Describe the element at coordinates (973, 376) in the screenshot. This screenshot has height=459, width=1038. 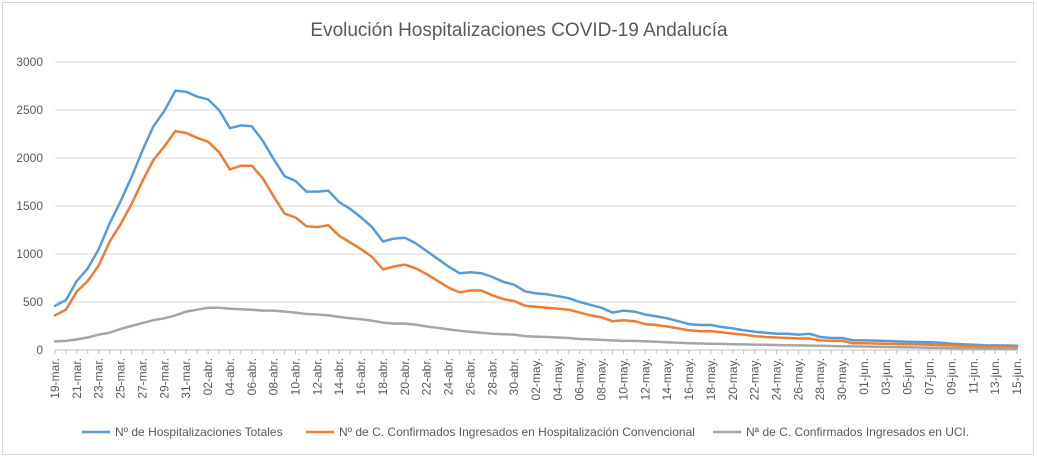
I see `x-tick-label: 11-jun.` at that location.